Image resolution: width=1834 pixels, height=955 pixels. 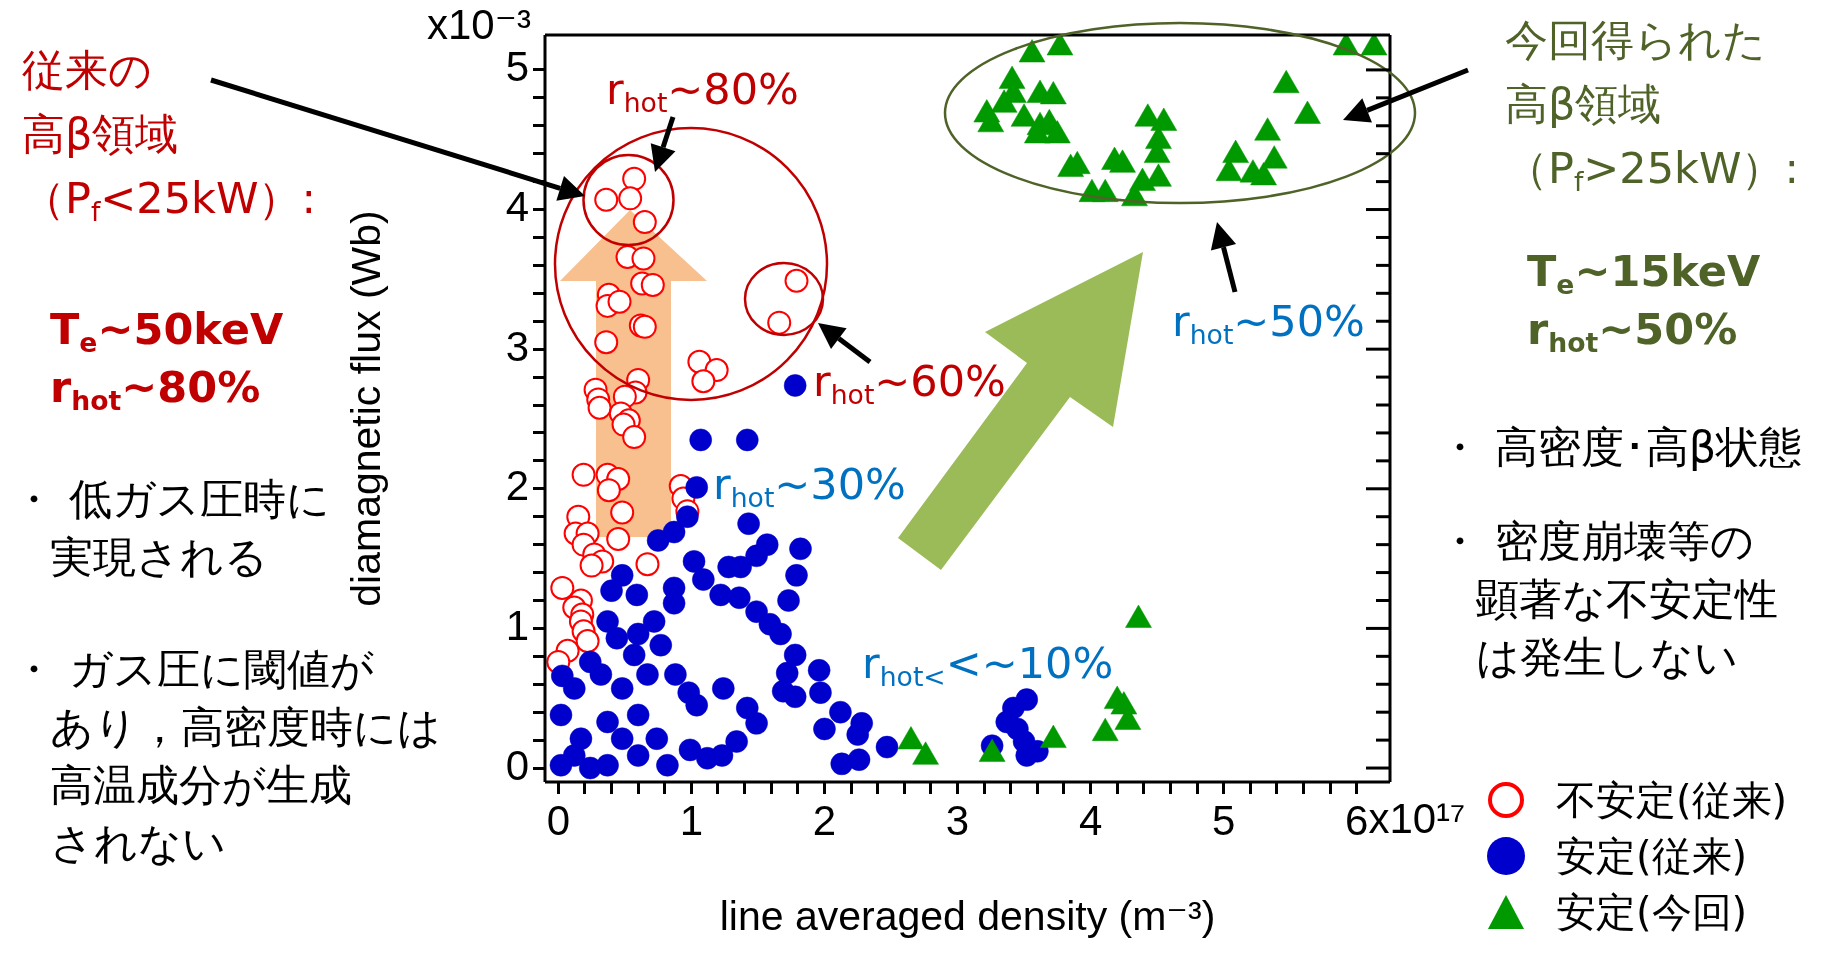 What do you see at coordinates (1652, 106) in the screenshot?
I see `text: 今回得られた高β領域（P$_{f}$>25kW）:` at bounding box center [1652, 106].